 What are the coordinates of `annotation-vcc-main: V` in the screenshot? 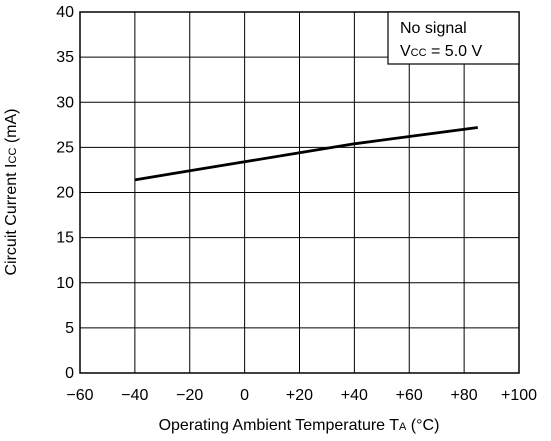 It's located at (405, 51).